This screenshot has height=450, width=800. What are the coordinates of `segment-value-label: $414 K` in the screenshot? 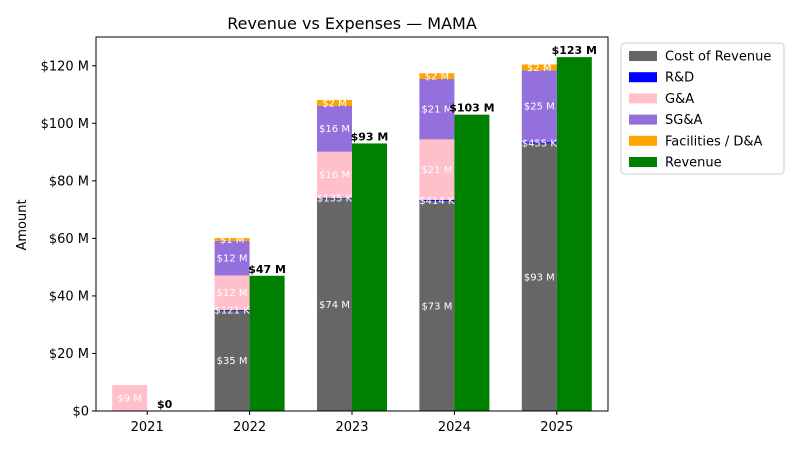 It's located at (437, 201).